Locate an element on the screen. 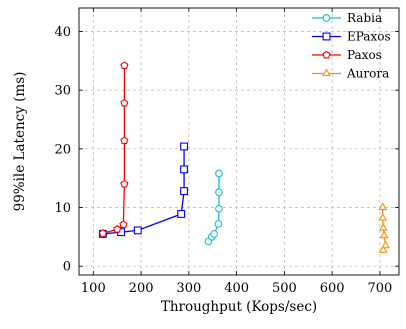 This screenshot has width=406, height=329. paxos-line is located at coordinates (114, 149).